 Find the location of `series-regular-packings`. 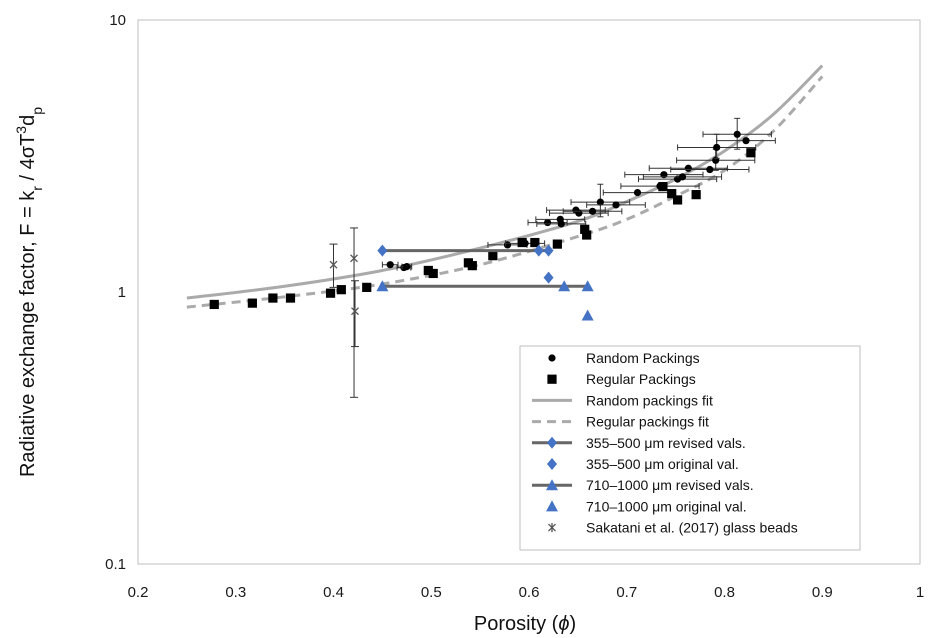

series-regular-packings is located at coordinates (482, 229).